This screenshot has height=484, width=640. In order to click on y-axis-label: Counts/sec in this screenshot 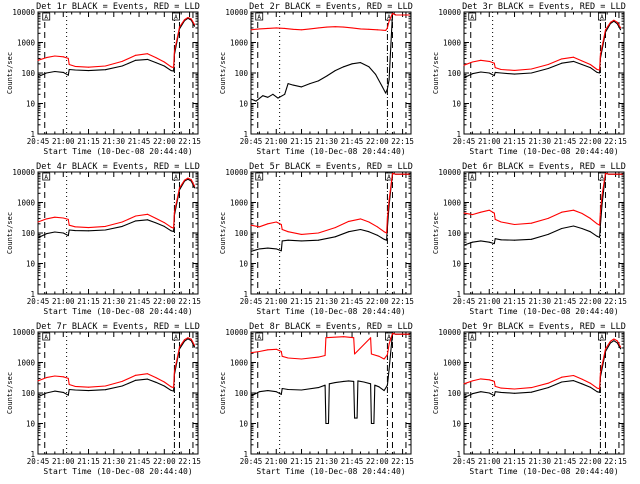, I will do `click(436, 233)`.